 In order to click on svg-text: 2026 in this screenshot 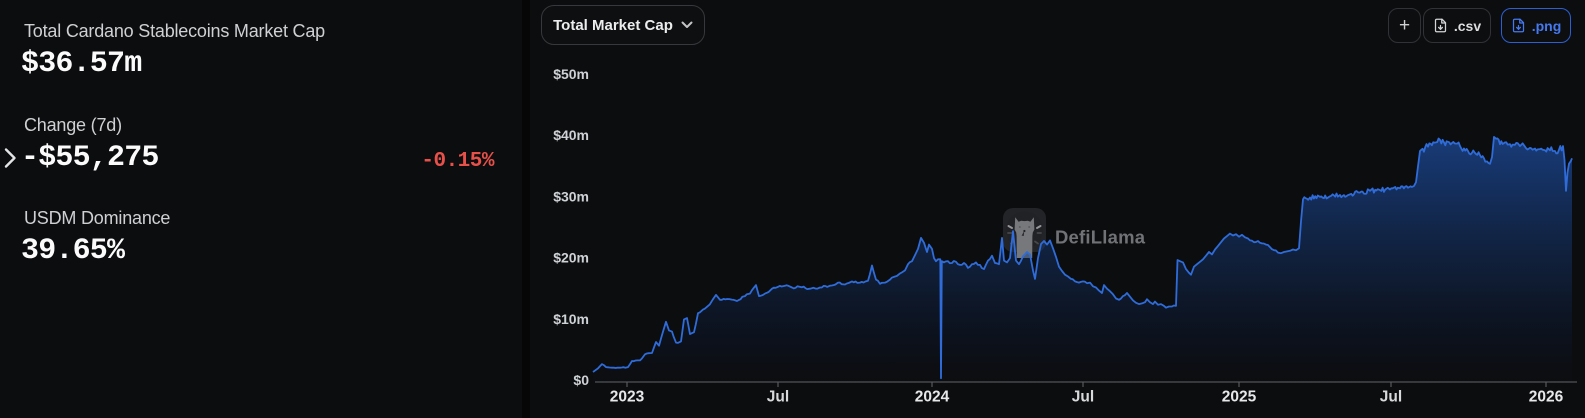, I will do `click(1546, 397)`.